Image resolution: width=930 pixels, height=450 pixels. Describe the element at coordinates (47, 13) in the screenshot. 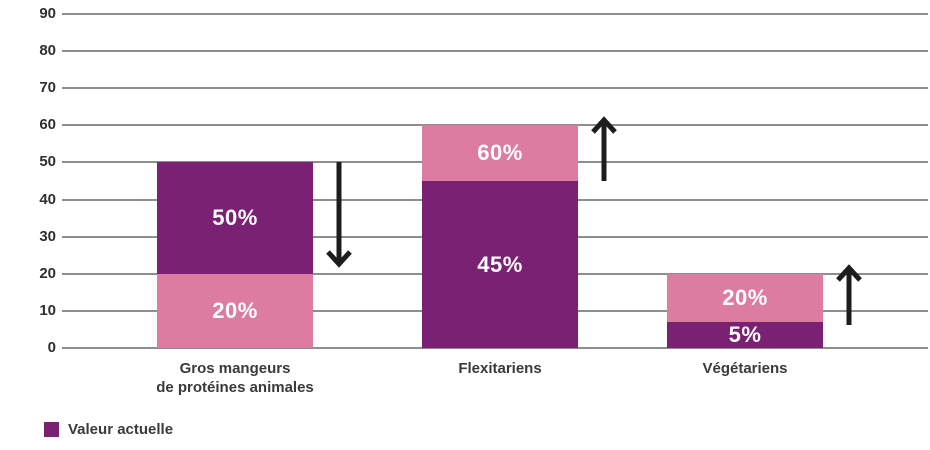

I see `y-axis-tick-label: 90` at that location.